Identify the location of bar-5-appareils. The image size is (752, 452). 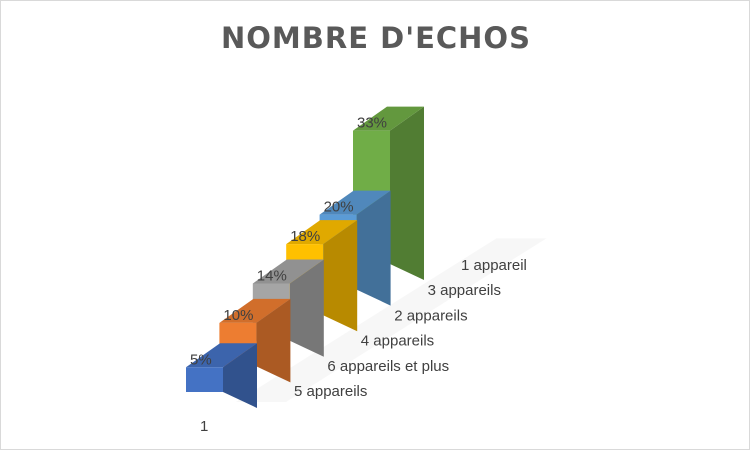
(221, 375).